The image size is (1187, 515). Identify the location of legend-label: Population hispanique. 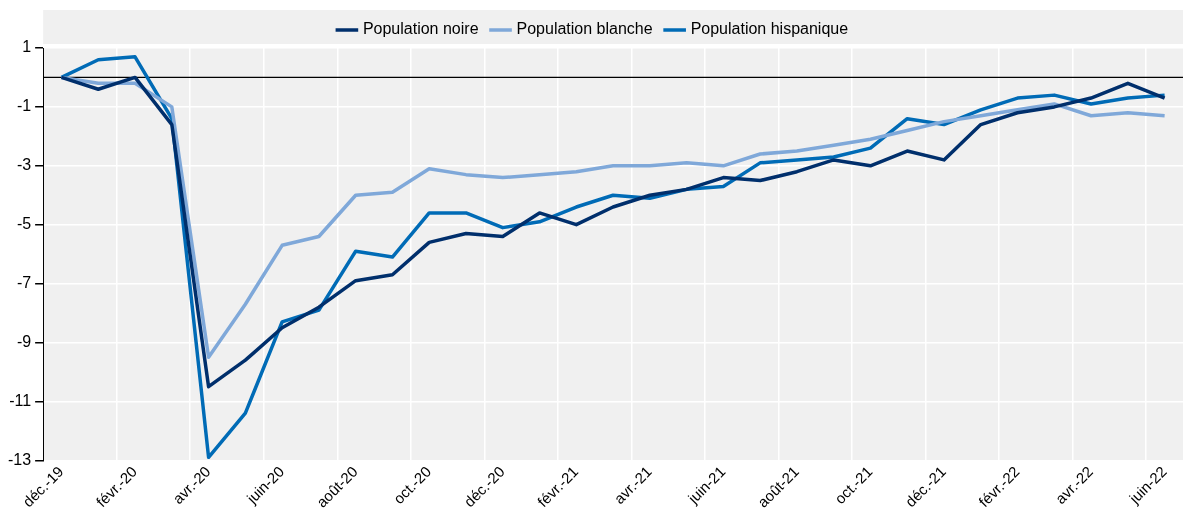
(769, 29).